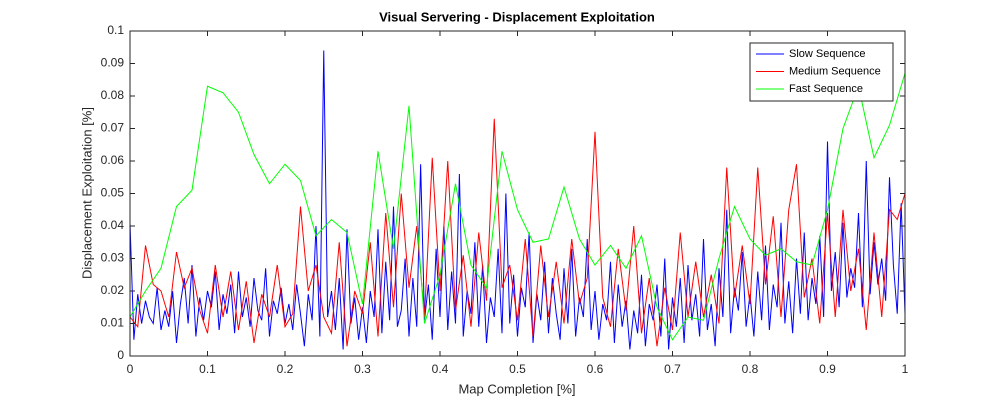  Describe the element at coordinates (905, 369) in the screenshot. I see `x-tick-label: 1` at that location.